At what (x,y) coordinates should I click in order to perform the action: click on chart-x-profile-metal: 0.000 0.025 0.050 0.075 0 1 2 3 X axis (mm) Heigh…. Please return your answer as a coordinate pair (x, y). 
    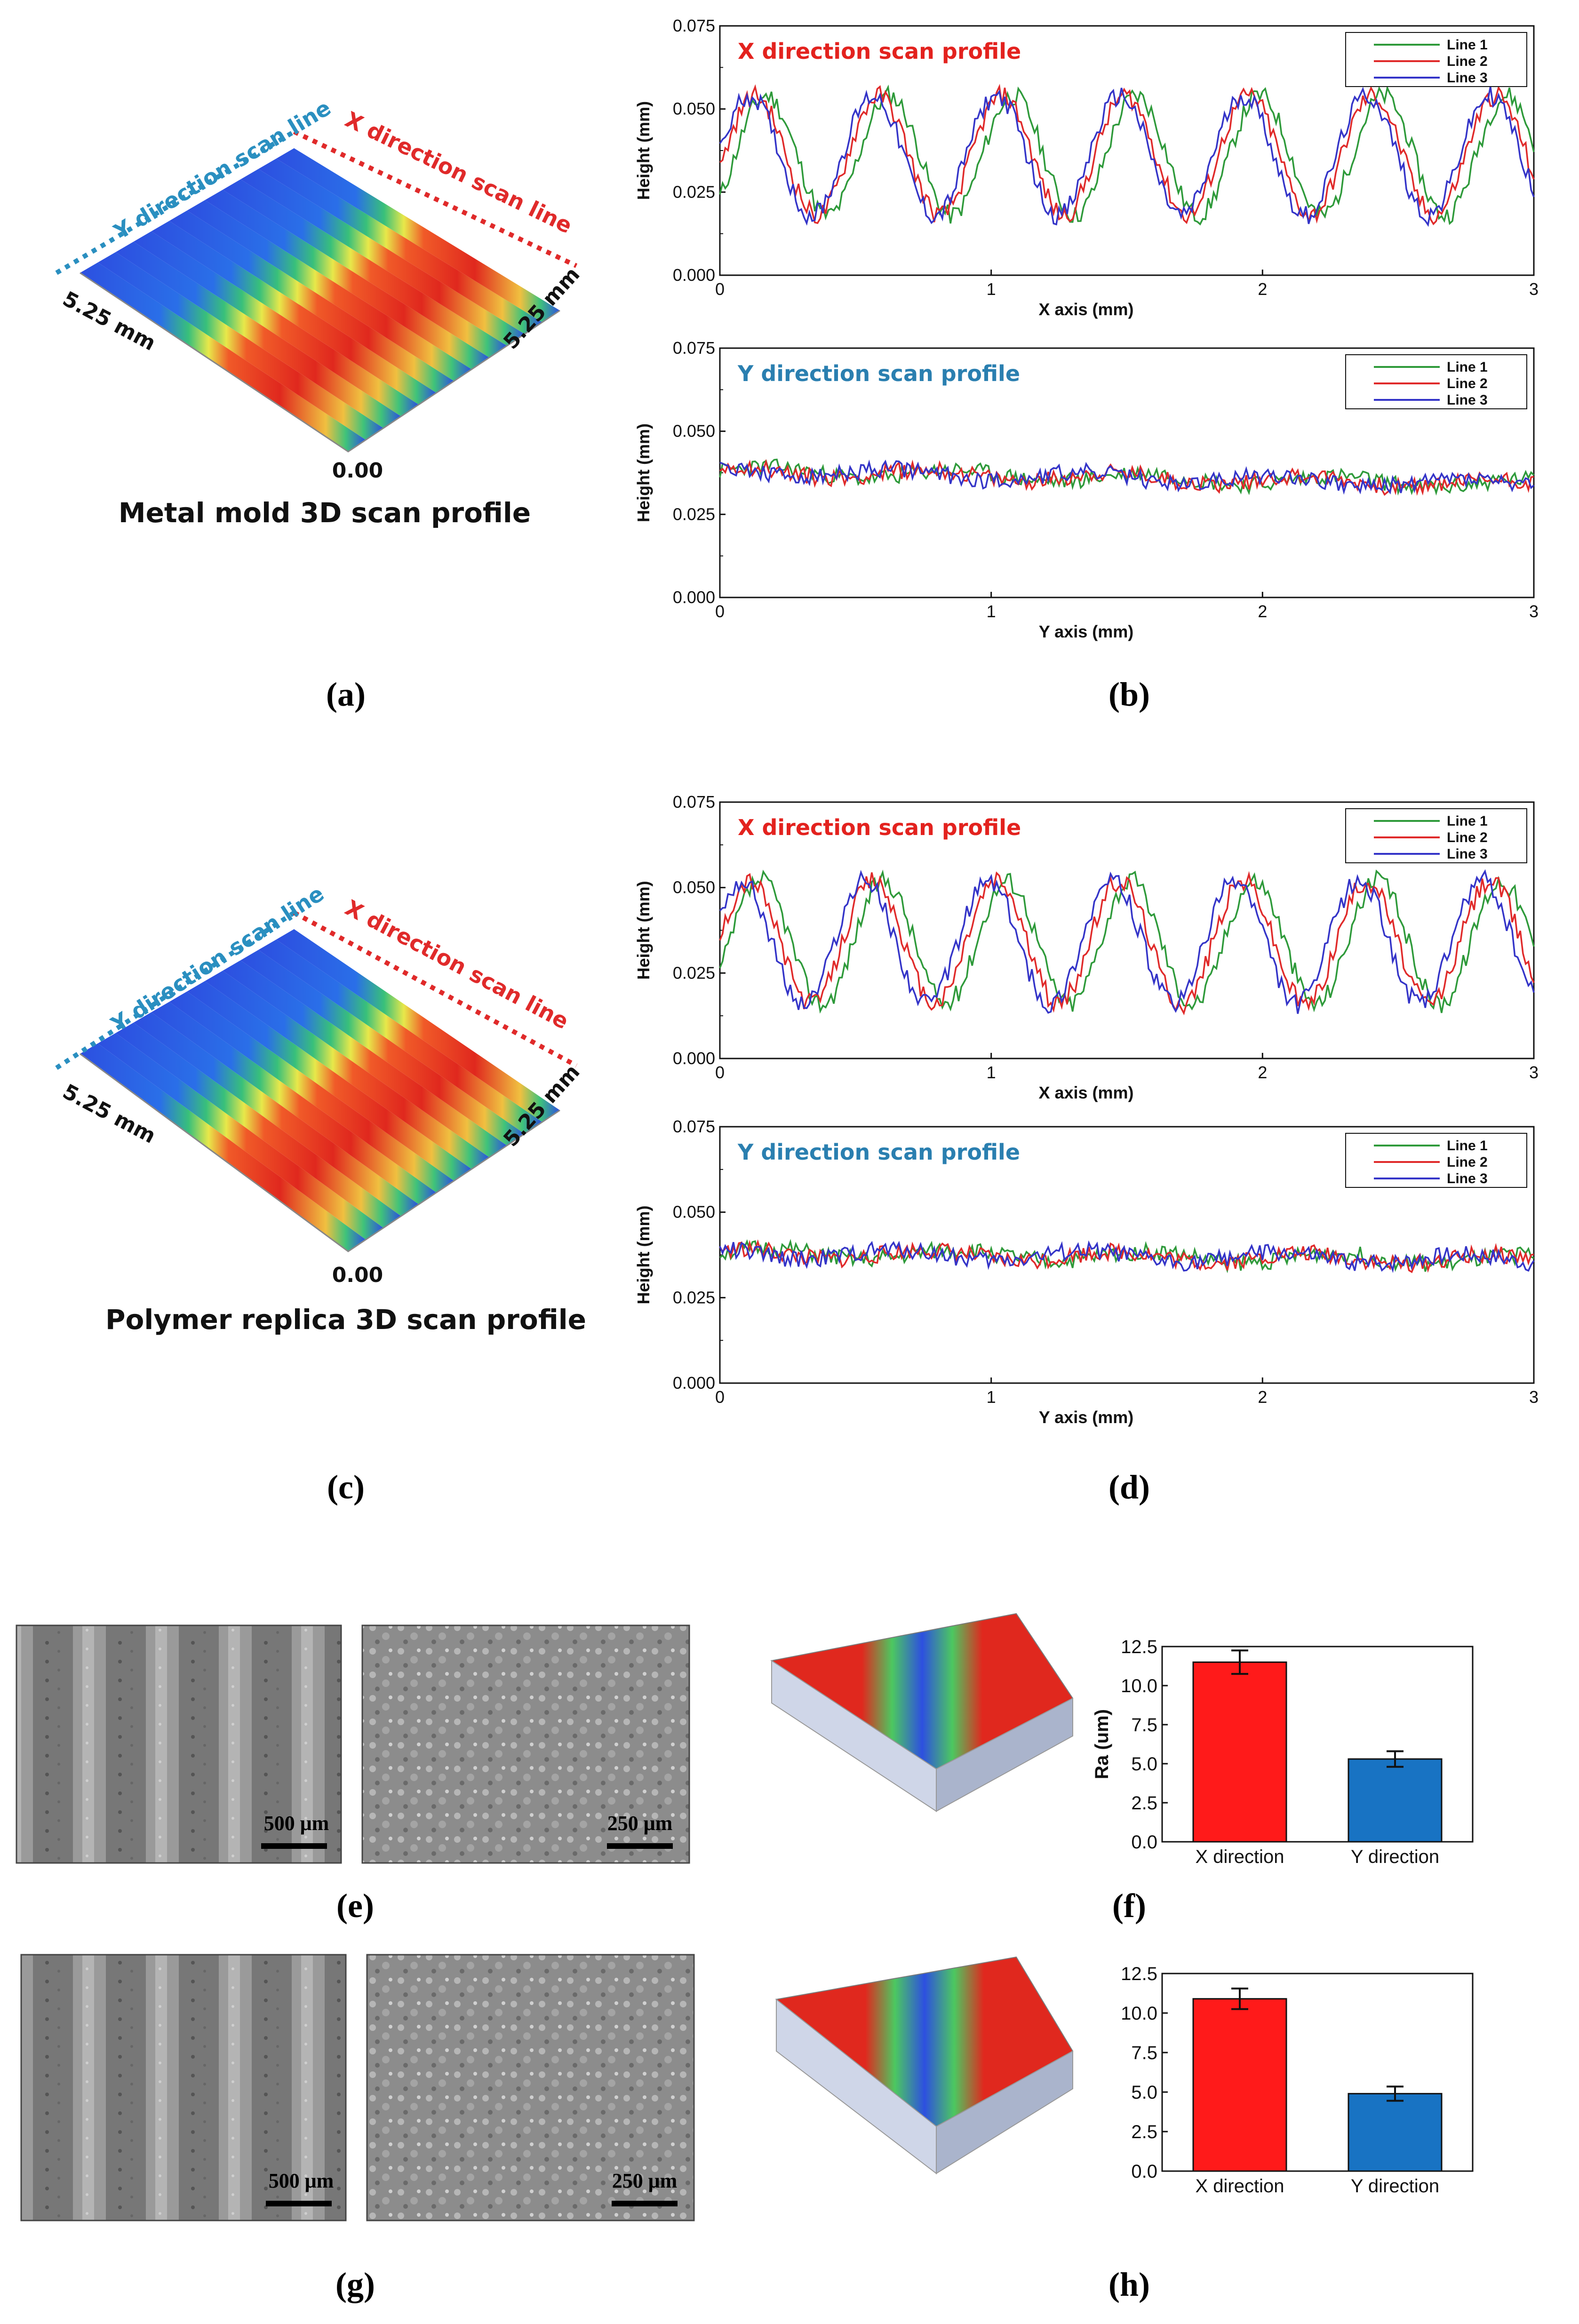
    Looking at the image, I should click on (1086, 167).